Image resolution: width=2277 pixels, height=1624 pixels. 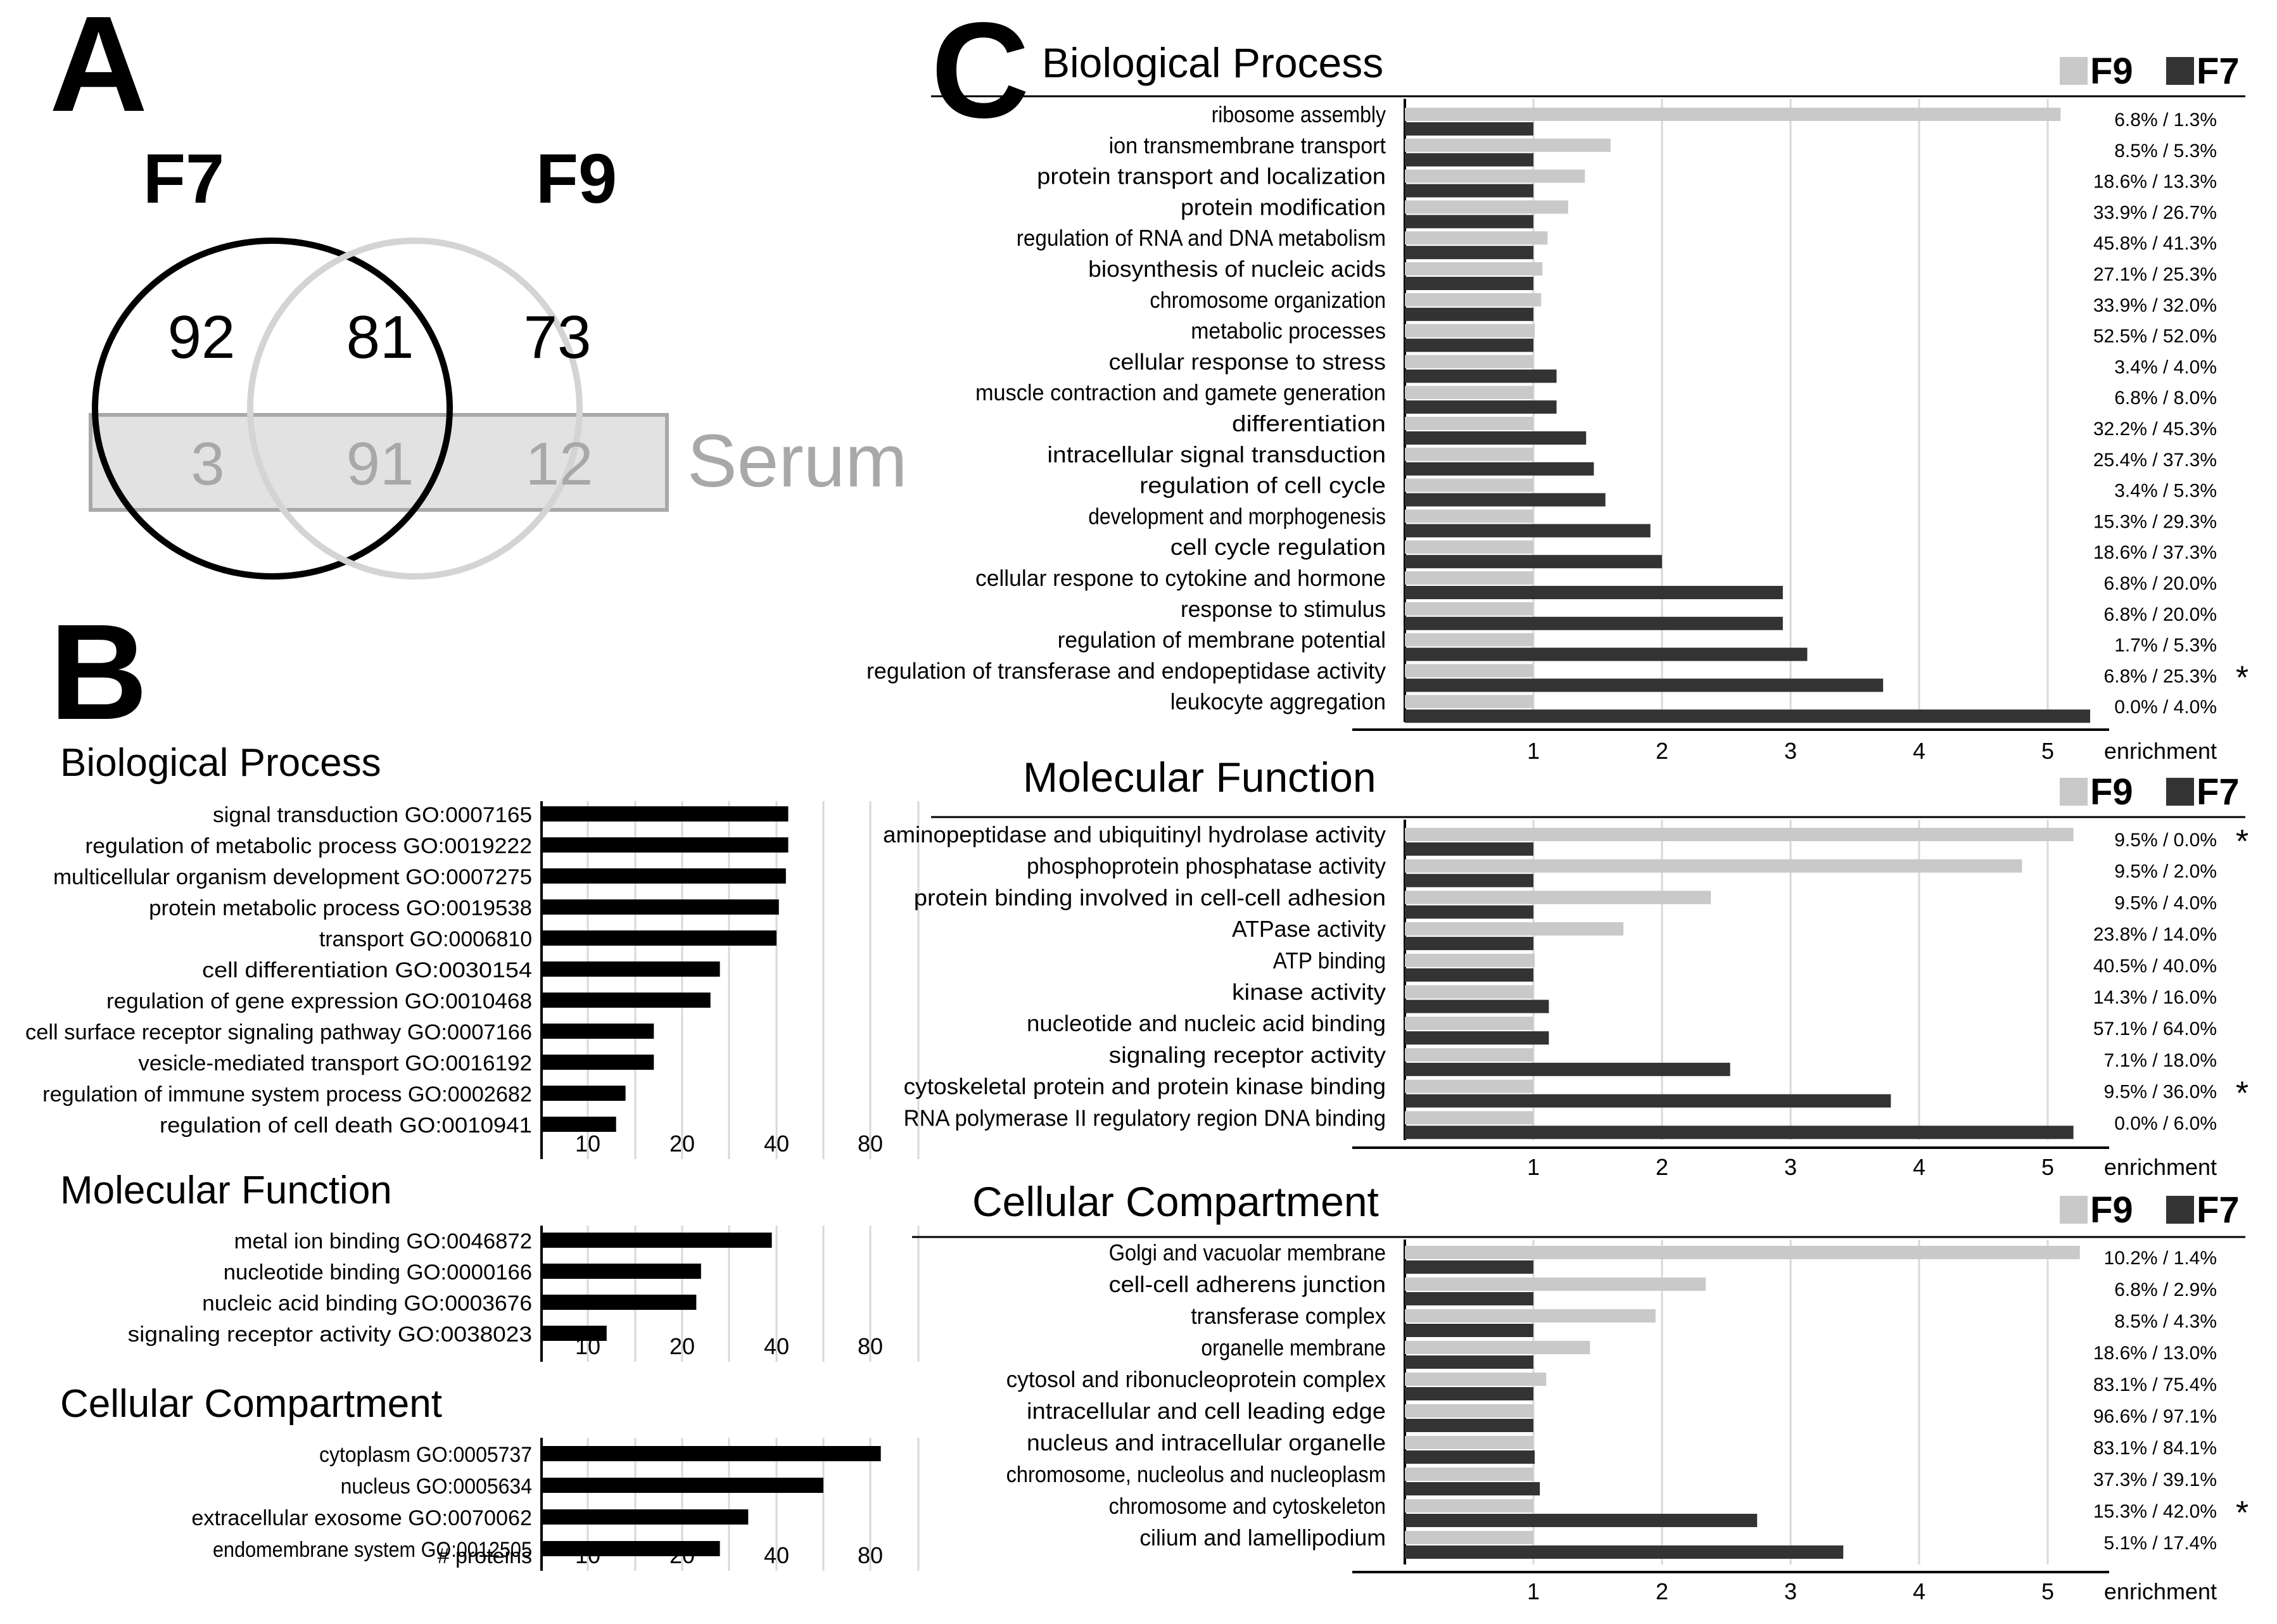 I want to click on c-cellular-compartment-percentage: 8.5% / 4.3%, so click(x=2165, y=1321).